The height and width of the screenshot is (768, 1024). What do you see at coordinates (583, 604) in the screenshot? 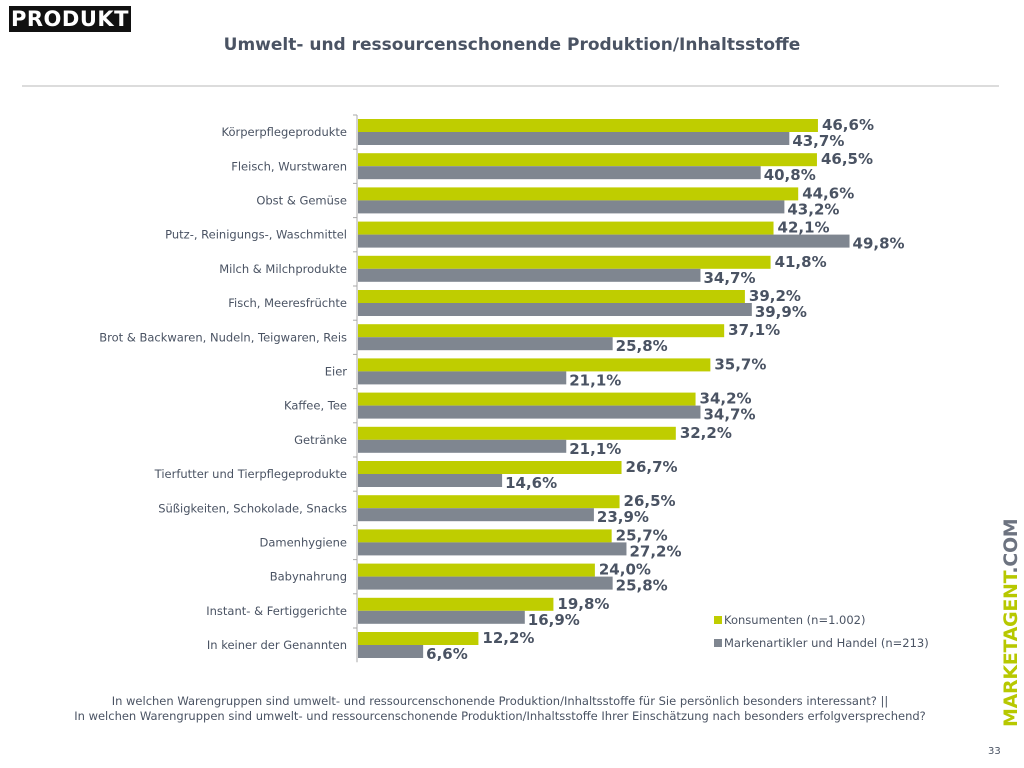
I see `data-label: 19,8%` at bounding box center [583, 604].